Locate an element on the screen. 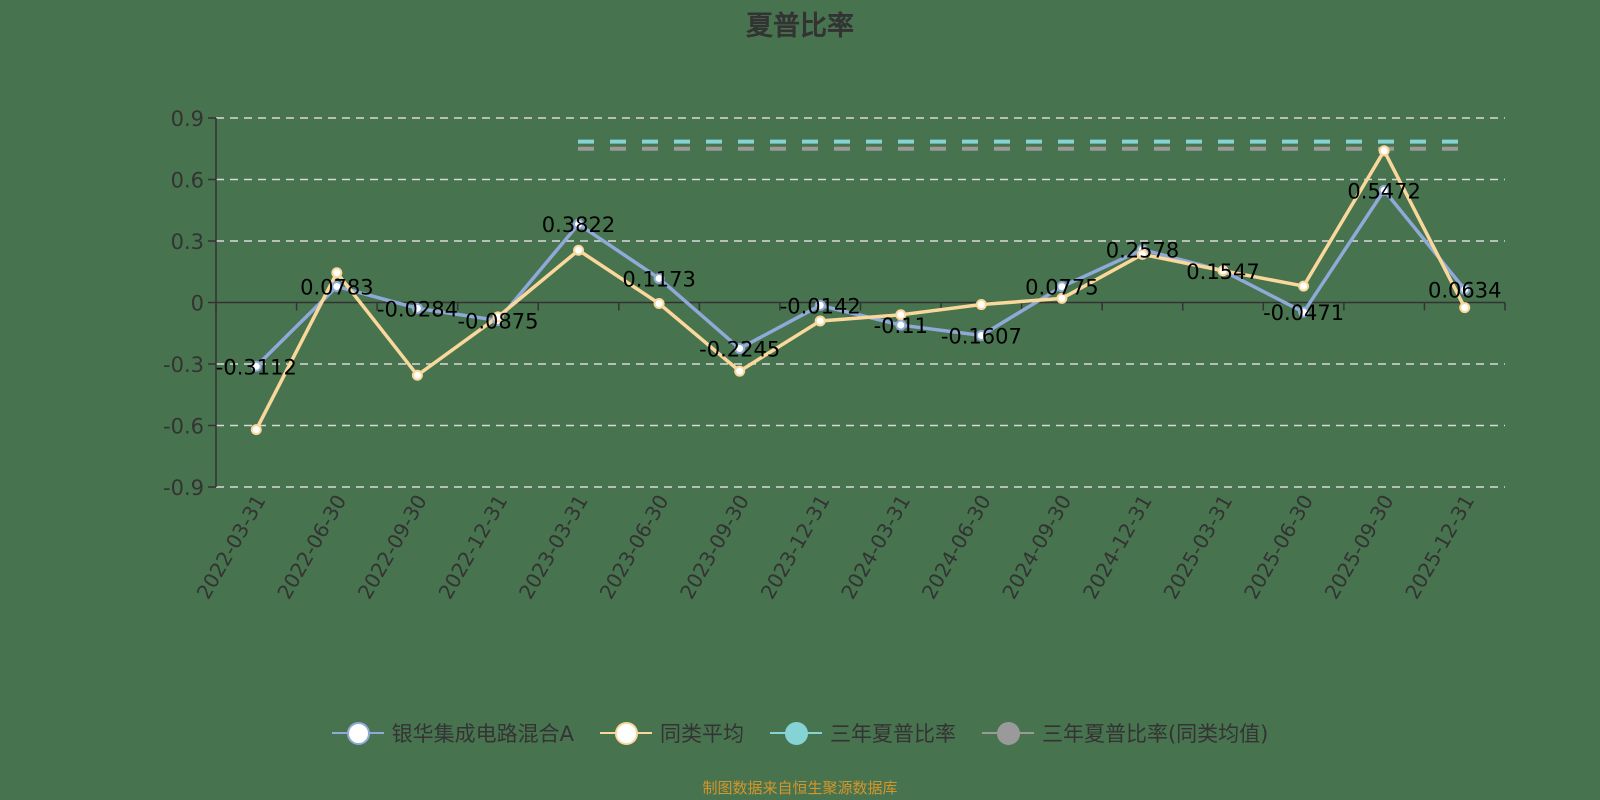 The height and width of the screenshot is (800, 1600). data-label: -0.0284 is located at coordinates (417, 309).